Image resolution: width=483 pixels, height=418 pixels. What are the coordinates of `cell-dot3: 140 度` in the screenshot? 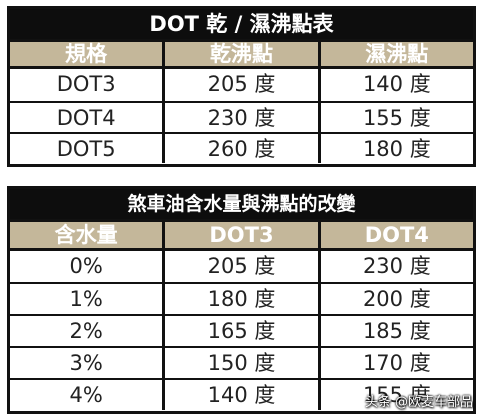 It's located at (239, 395).